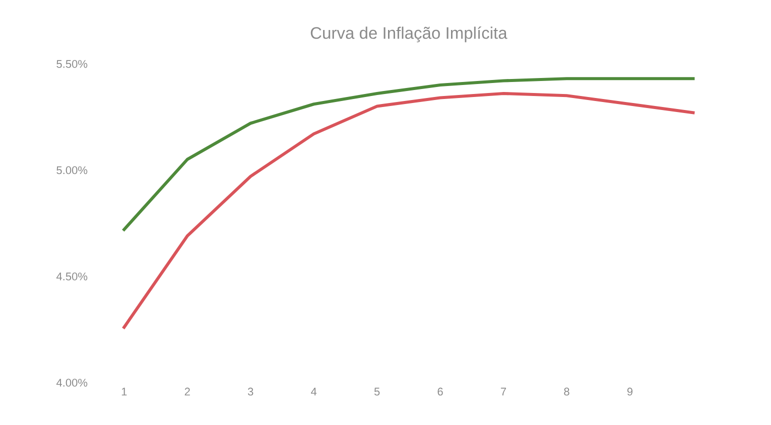 The height and width of the screenshot is (425, 771). Describe the element at coordinates (72, 170) in the screenshot. I see `y-tick-label: 5.00%` at that location.